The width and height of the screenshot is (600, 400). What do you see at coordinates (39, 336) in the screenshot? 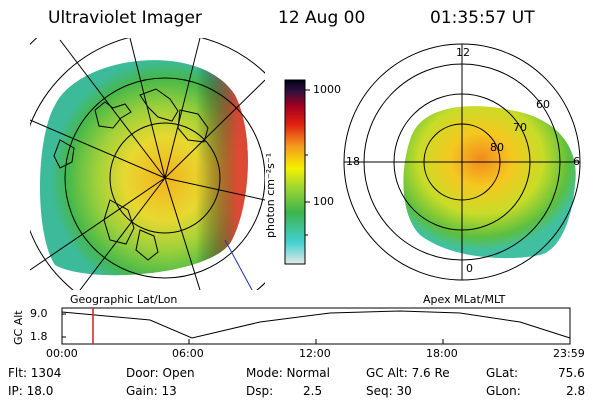
I see `altitude-ytick-low: 1.8` at bounding box center [39, 336].